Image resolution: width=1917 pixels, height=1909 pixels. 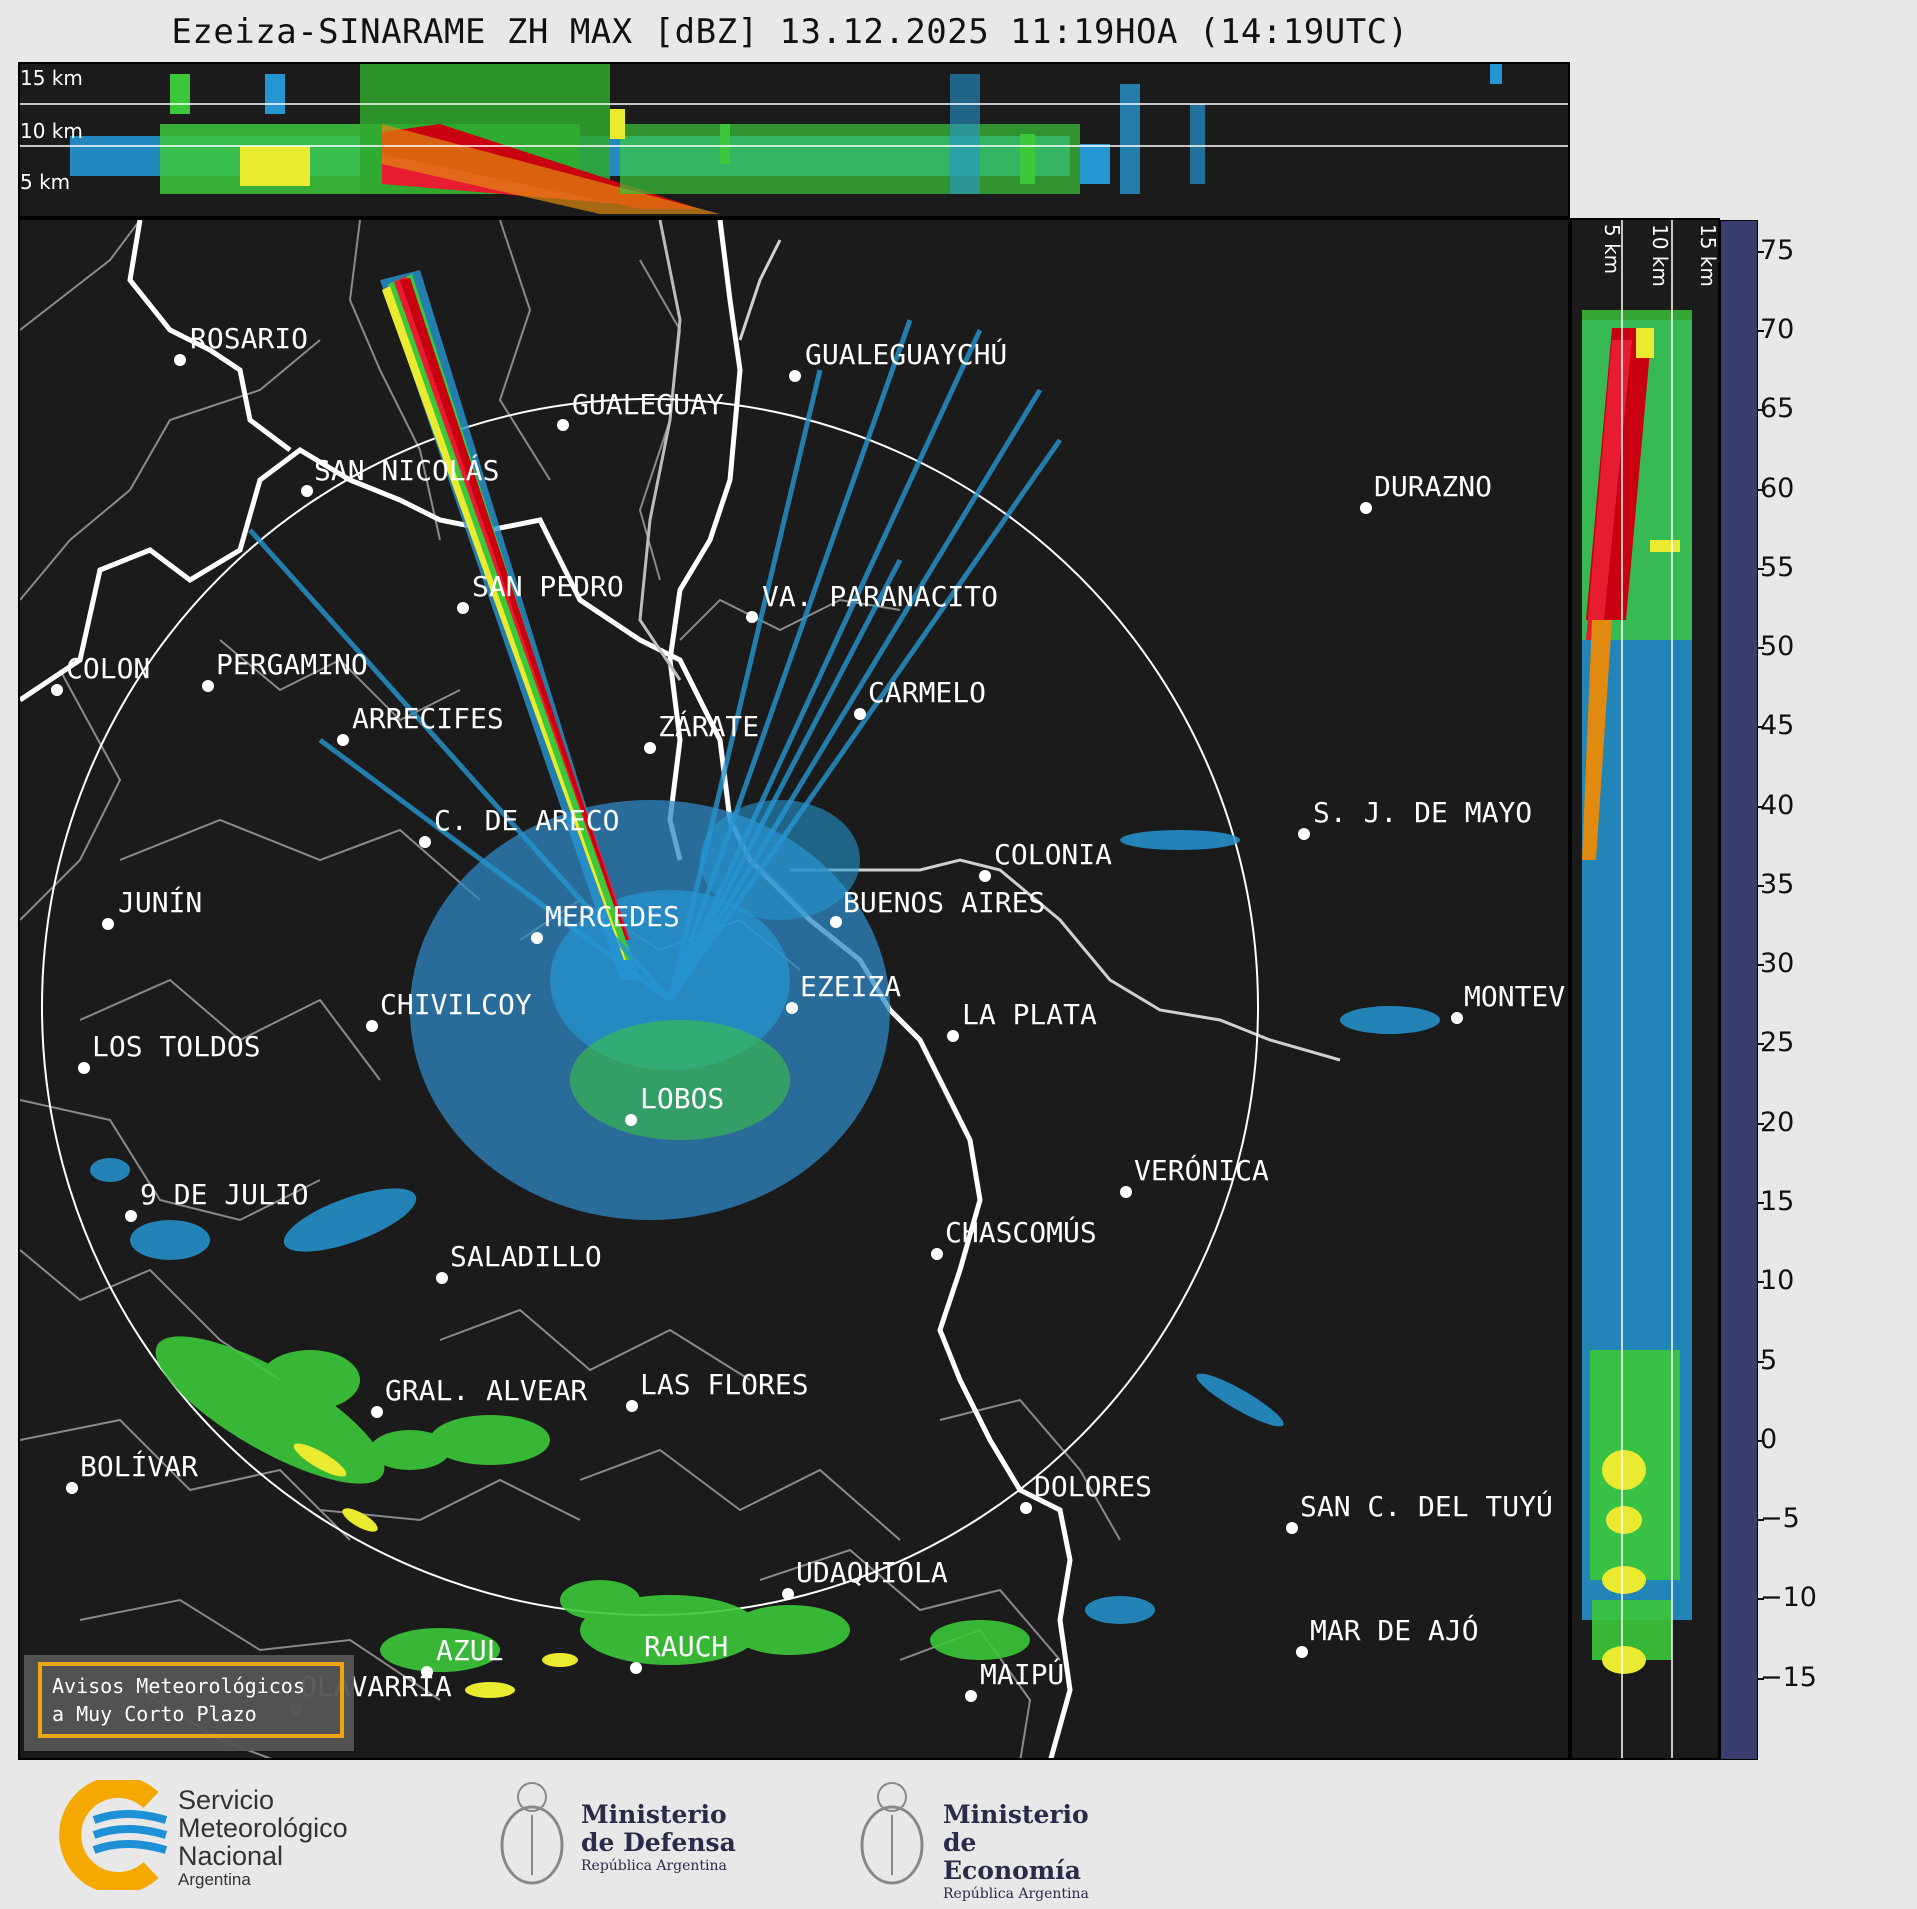 What do you see at coordinates (1777, 329) in the screenshot?
I see `colorbar-tick-label: 70` at bounding box center [1777, 329].